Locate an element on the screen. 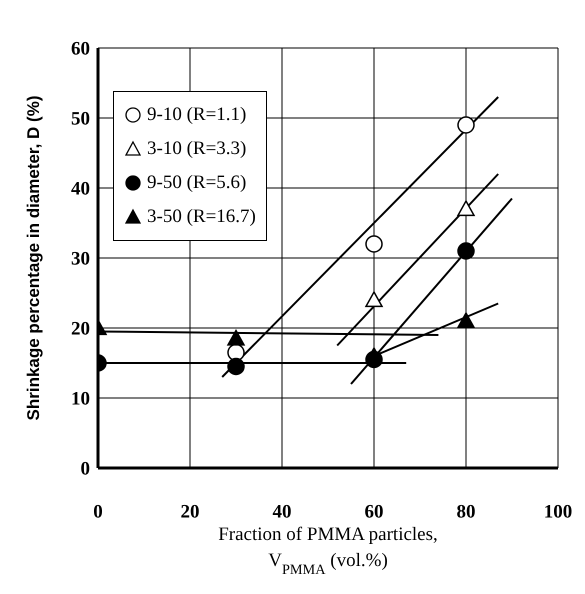 This screenshot has height=594, width=585. x-tick-label: 60 is located at coordinates (374, 511).